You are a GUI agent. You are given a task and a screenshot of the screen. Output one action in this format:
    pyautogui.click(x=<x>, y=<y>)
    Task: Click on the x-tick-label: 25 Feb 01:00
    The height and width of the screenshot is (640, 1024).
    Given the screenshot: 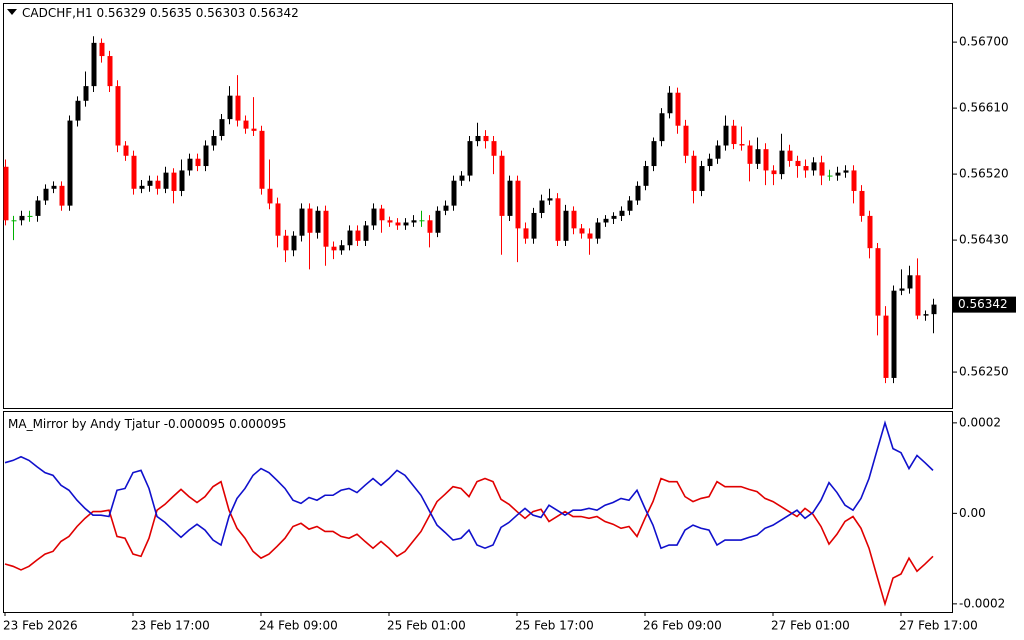 What is the action you would take?
    pyautogui.click(x=426, y=626)
    